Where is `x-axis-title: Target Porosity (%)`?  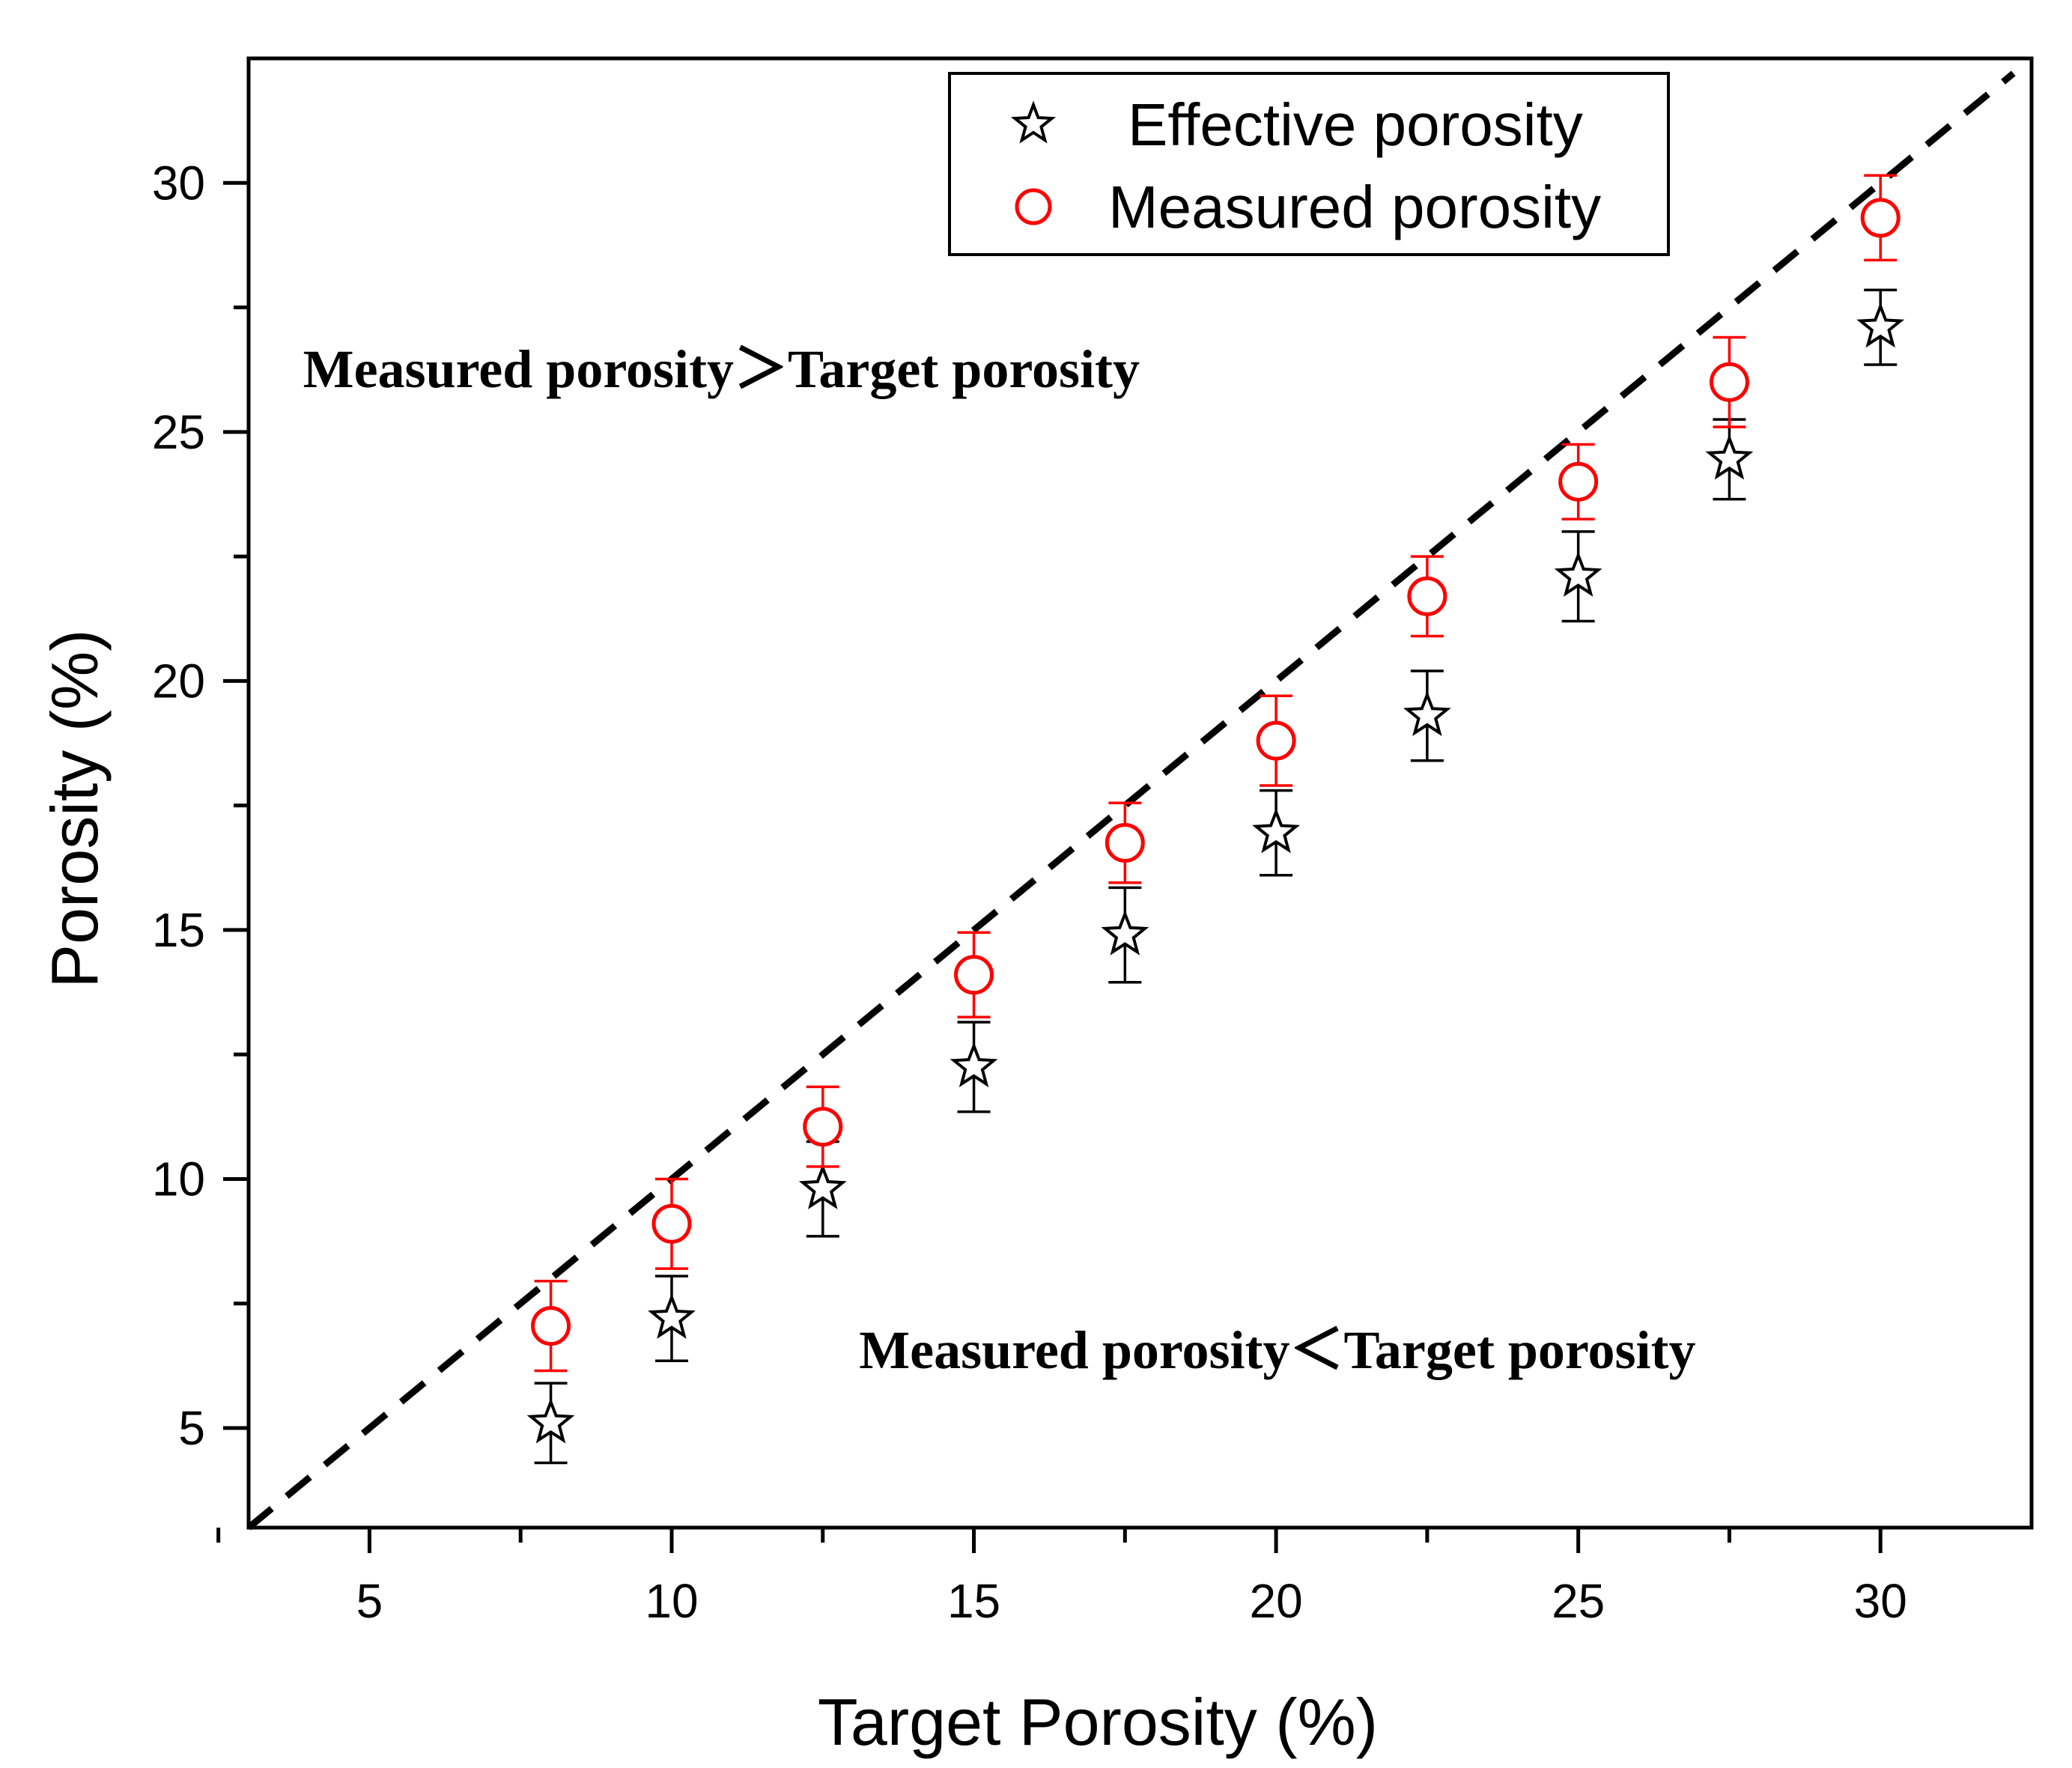 x-axis-title: Target Porosity (%) is located at coordinates (1098, 1722).